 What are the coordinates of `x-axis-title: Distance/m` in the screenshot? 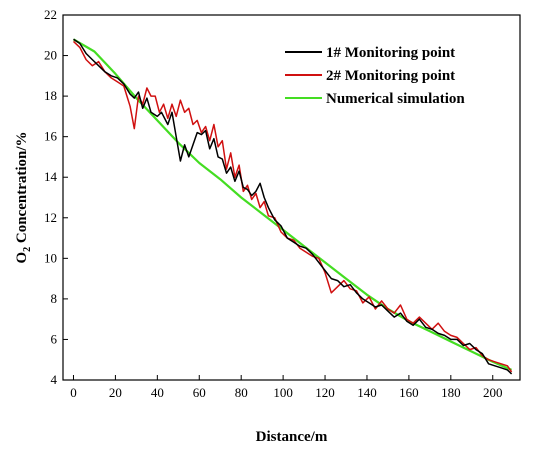 It's located at (292, 437).